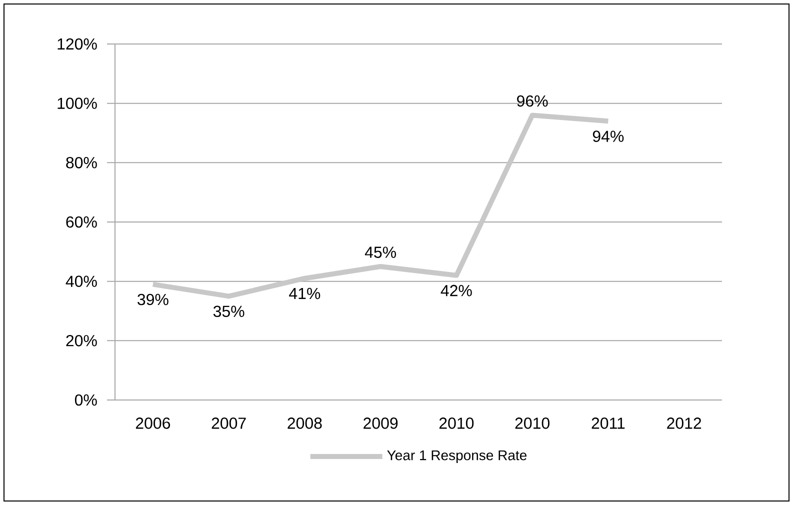 This screenshot has height=505, width=793. I want to click on data-label: 41%, so click(304, 294).